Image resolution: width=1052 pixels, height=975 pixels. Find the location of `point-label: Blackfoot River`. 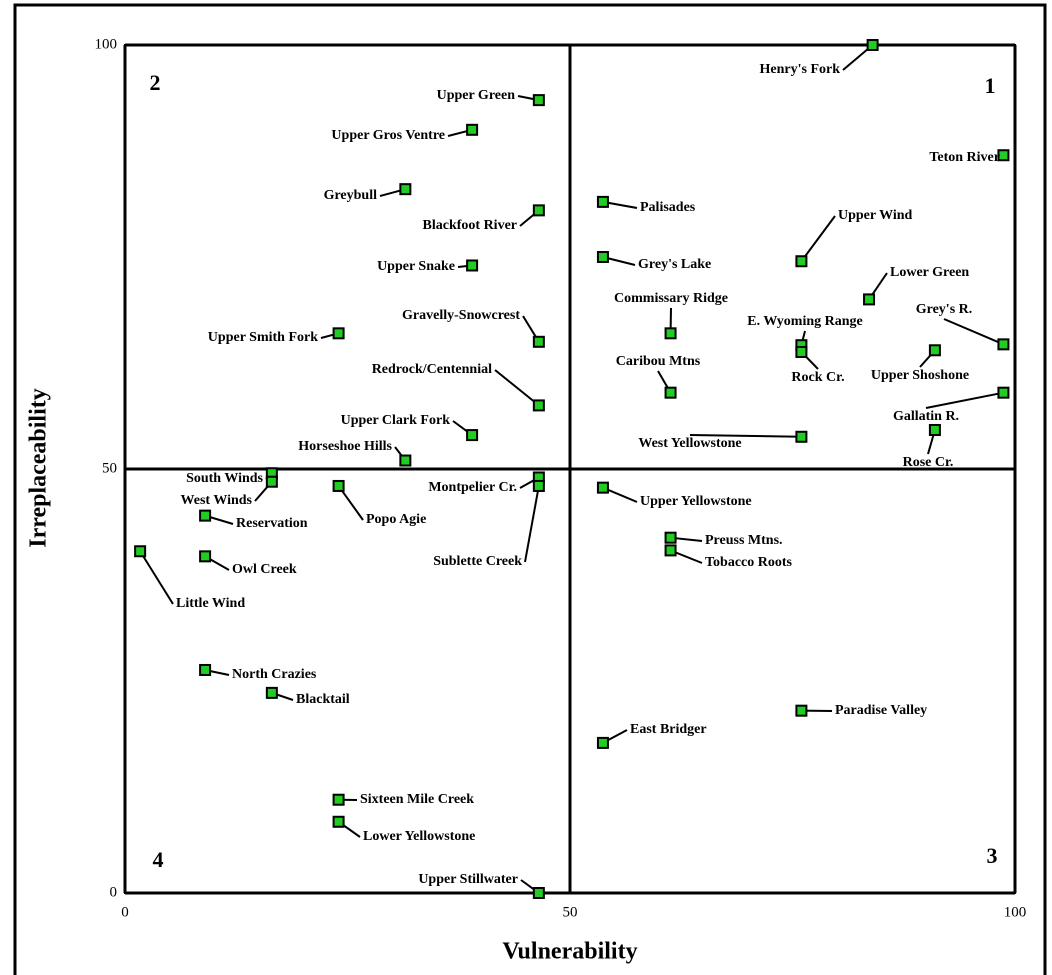

point-label: Blackfoot River is located at coordinates (470, 225).